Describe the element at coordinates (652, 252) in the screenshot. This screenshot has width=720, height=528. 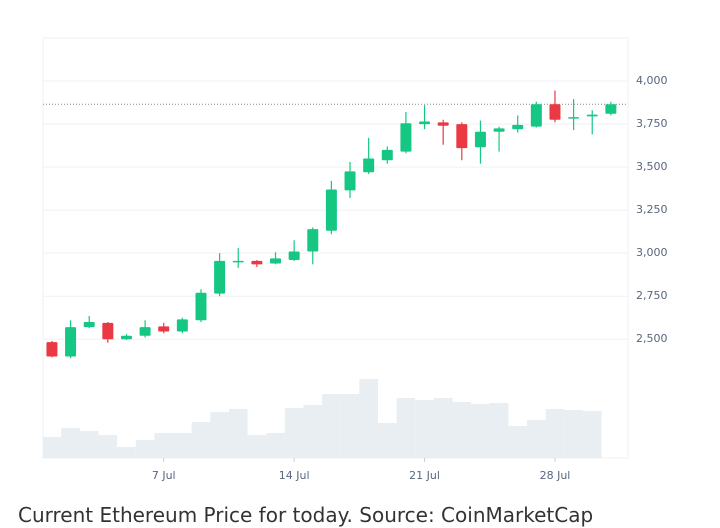
I see `y-tick-label: 3,000` at that location.